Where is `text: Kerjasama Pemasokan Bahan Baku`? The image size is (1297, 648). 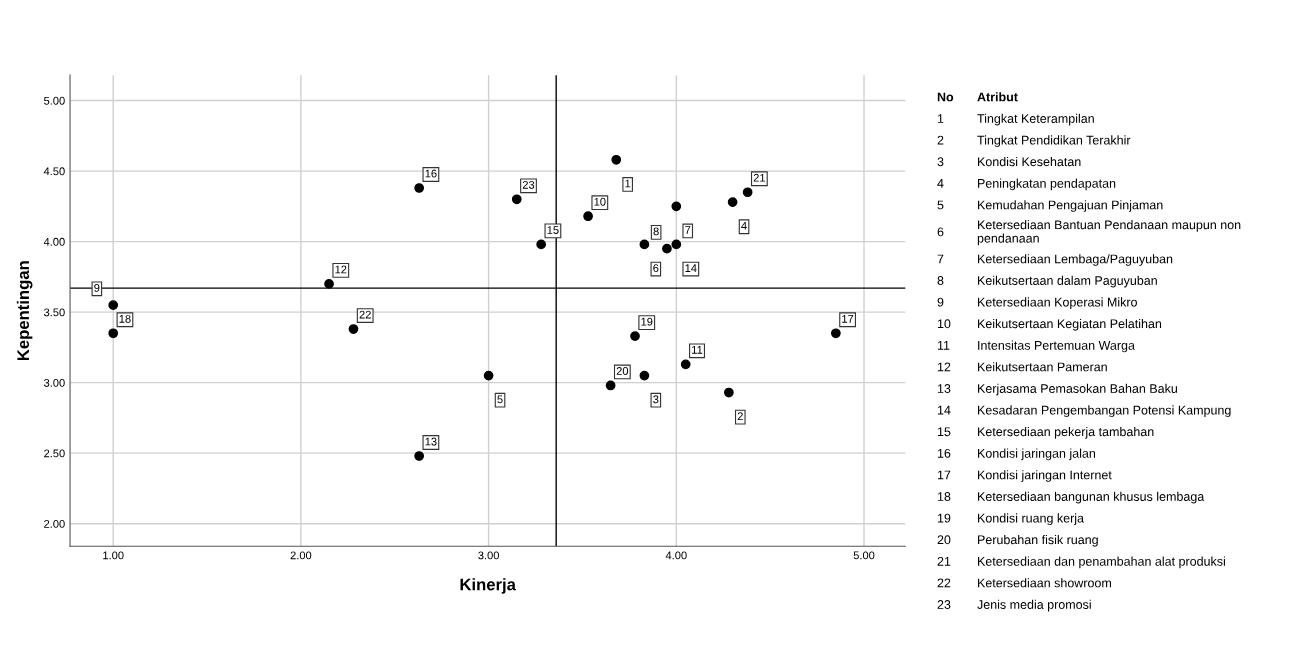
text: Kerjasama Pemasokan Bahan Baku is located at coordinates (1077, 389).